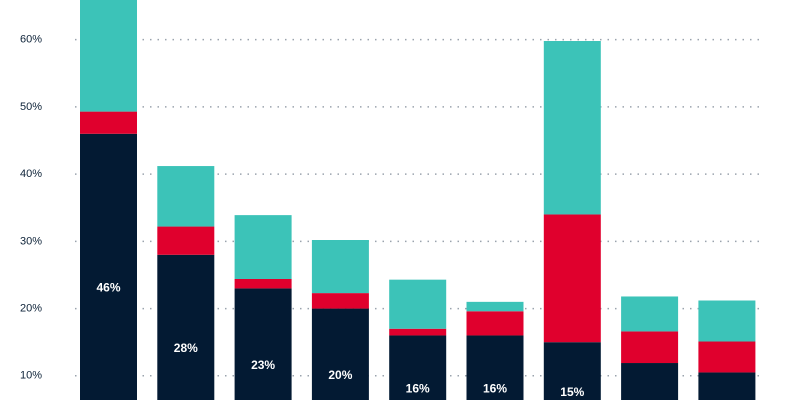 This screenshot has width=800, height=400. Describe the element at coordinates (31, 308) in the screenshot. I see `y-tick-label: 20%` at that location.